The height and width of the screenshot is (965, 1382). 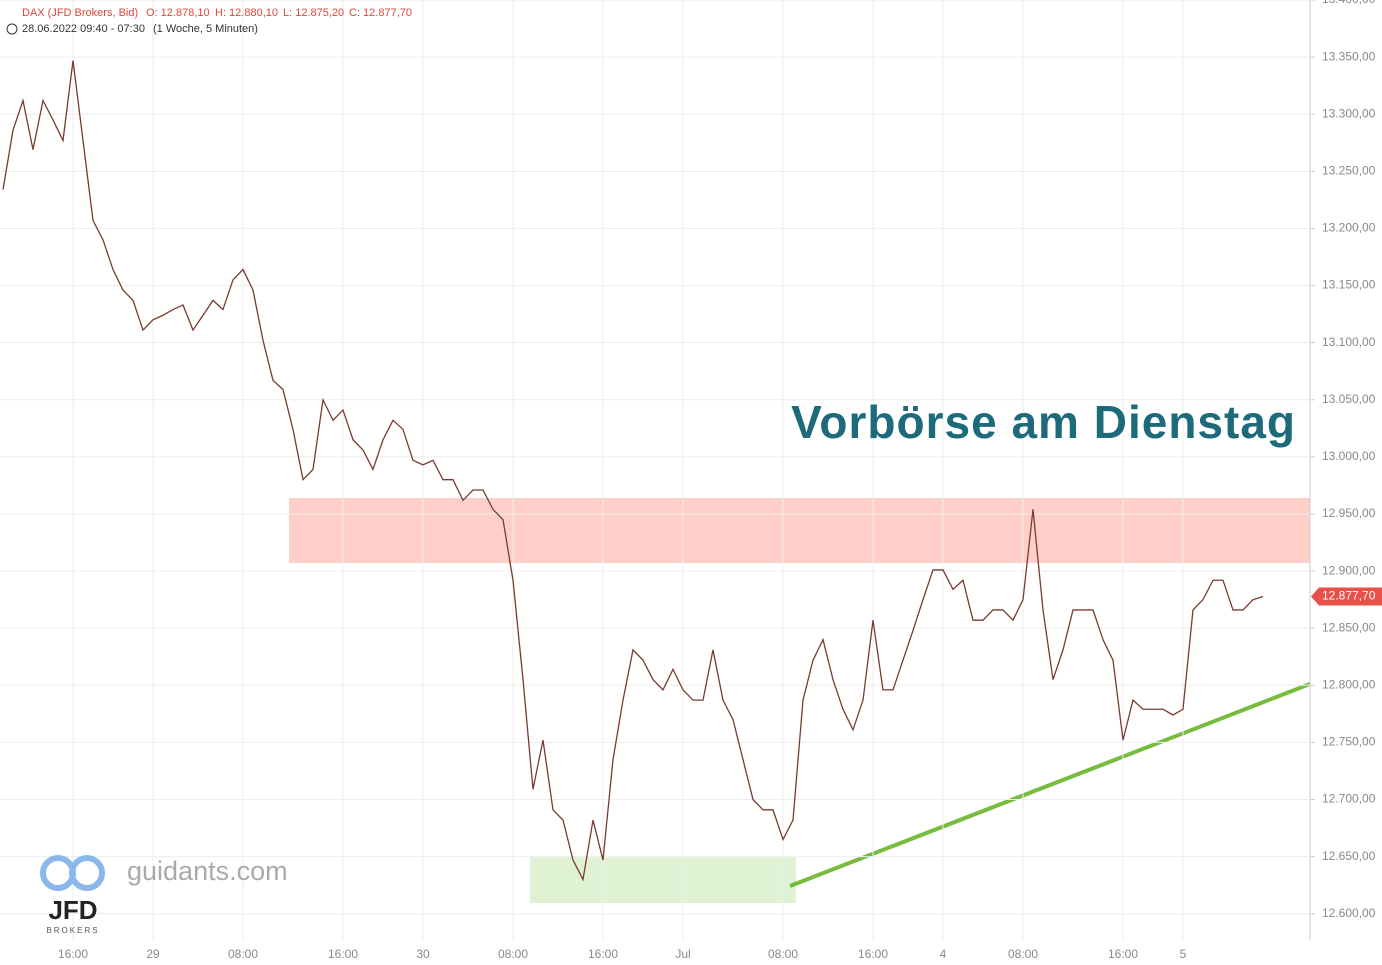 I want to click on y-tick-label: 12.700,00, so click(x=1349, y=799).